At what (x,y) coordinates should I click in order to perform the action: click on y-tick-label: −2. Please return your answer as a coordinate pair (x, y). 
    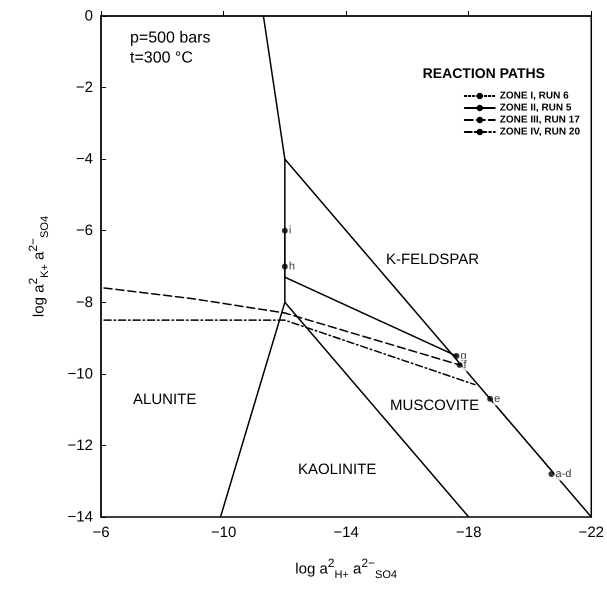
    Looking at the image, I should click on (84, 87).